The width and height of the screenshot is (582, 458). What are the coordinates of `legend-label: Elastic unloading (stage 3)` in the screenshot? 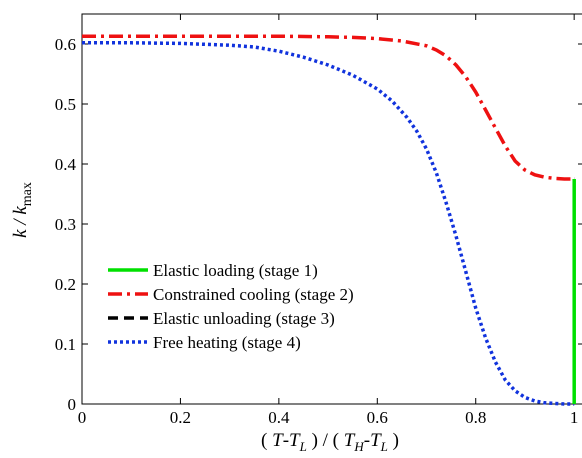 It's located at (244, 318).